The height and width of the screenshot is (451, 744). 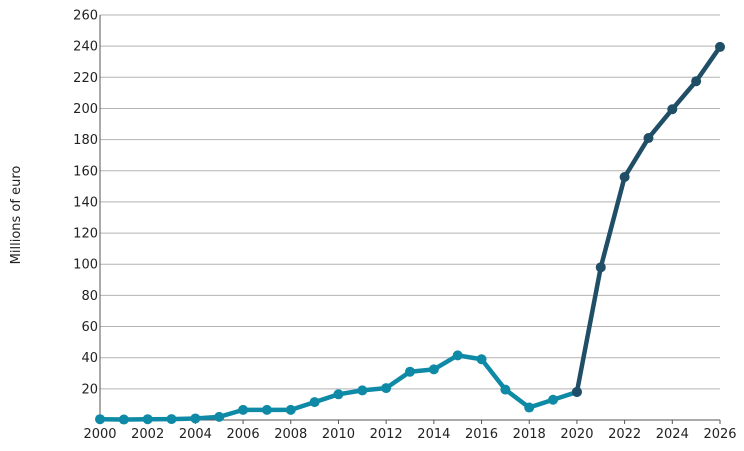 What do you see at coordinates (243, 434) in the screenshot?
I see `x-tick-label-2006: 2006` at bounding box center [243, 434].